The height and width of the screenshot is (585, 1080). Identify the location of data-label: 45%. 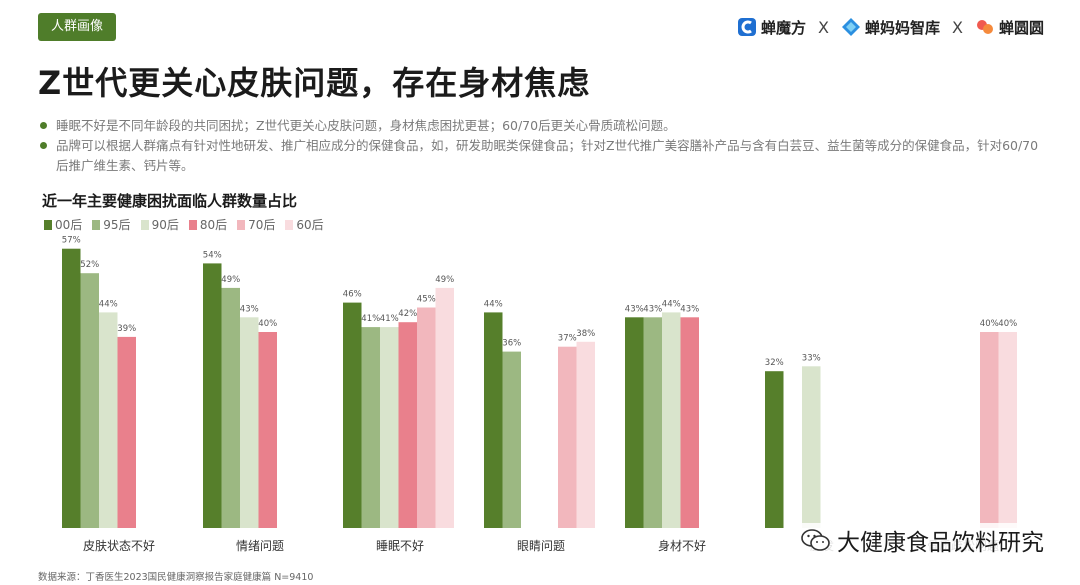
(426, 300).